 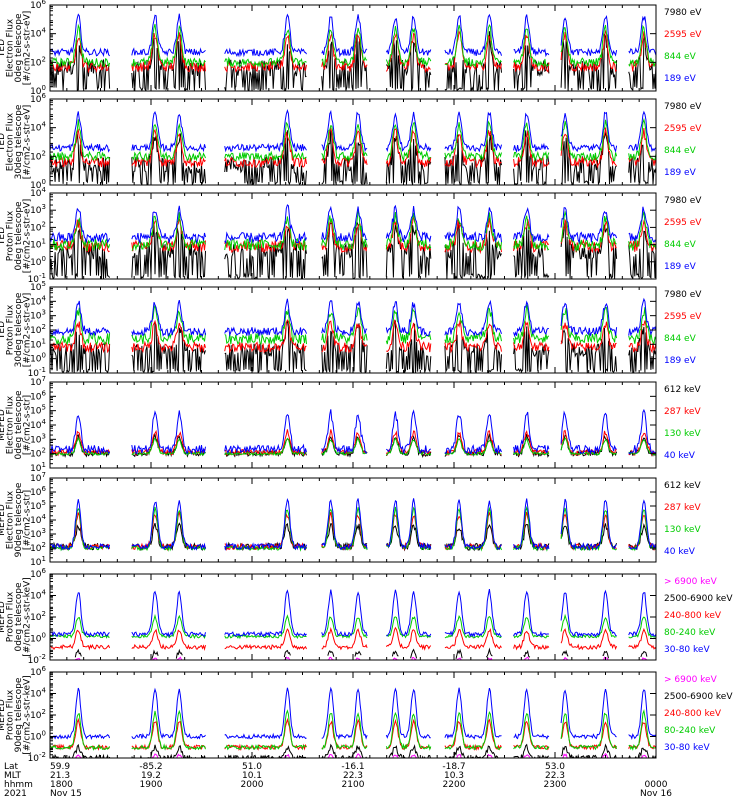 What do you see at coordinates (151, 776) in the screenshot?
I see `footer-mlt-value: 19.2` at bounding box center [151, 776].